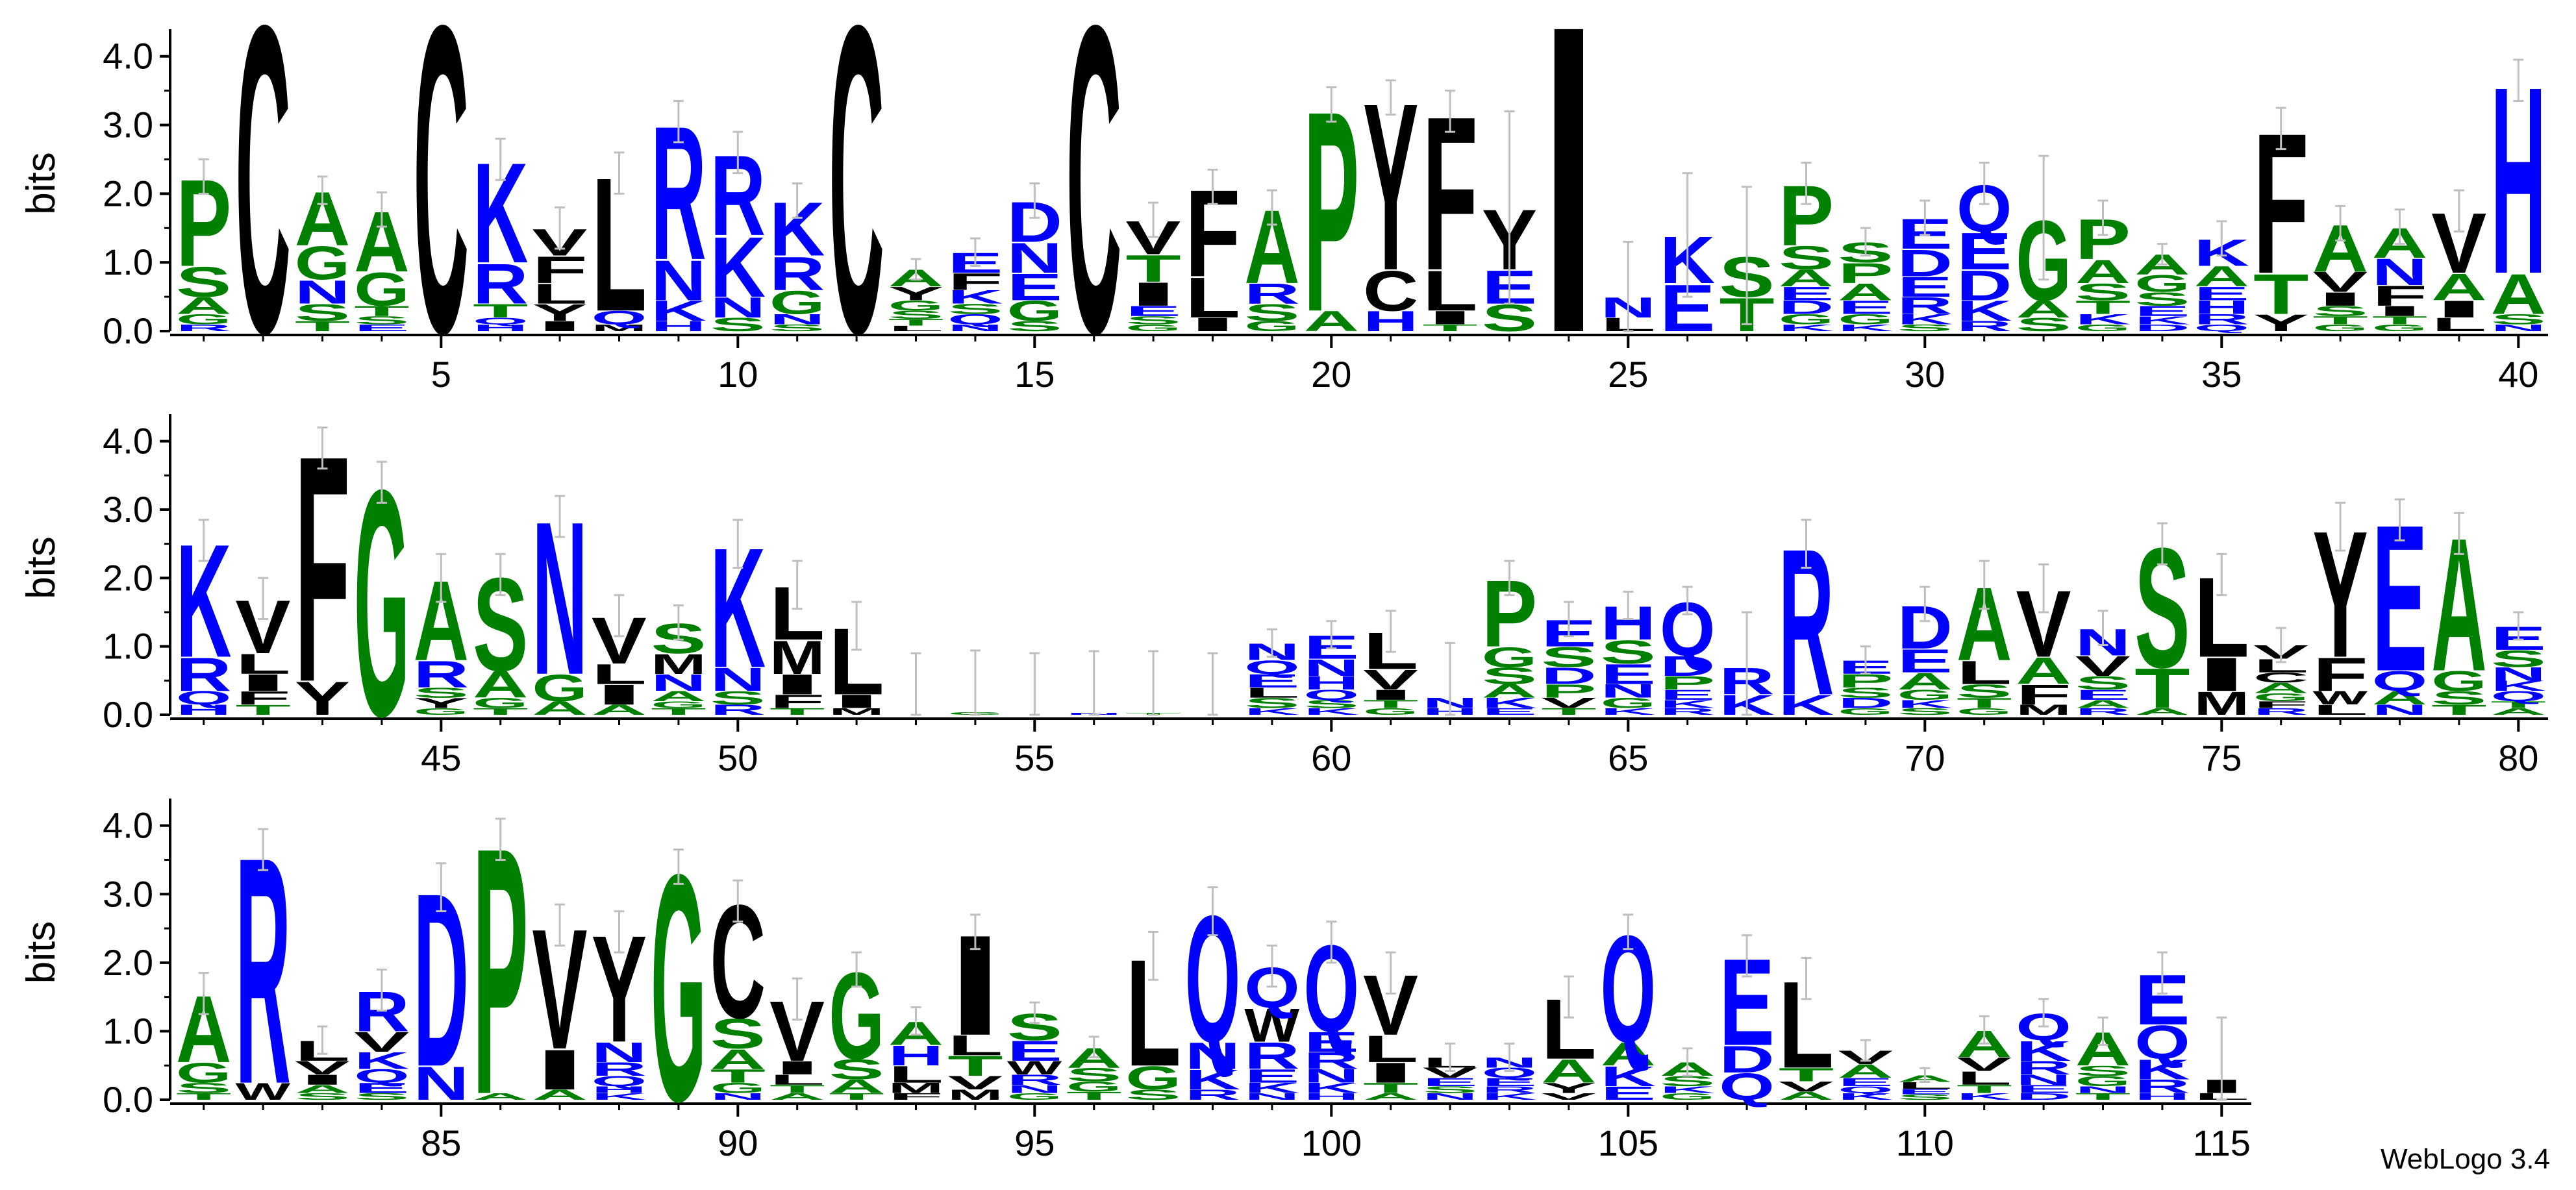 The height and width of the screenshot is (1190, 2576). What do you see at coordinates (1806, 307) in the screenshot?
I see `logo-letter-D-pos-28: D` at bounding box center [1806, 307].